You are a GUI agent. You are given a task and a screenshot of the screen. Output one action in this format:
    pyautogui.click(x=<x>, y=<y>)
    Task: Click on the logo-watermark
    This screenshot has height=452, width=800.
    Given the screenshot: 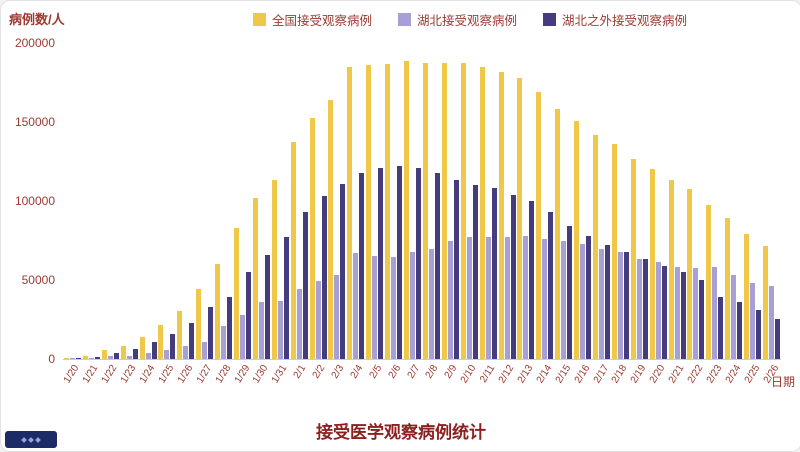 What is the action you would take?
    pyautogui.click(x=31, y=439)
    